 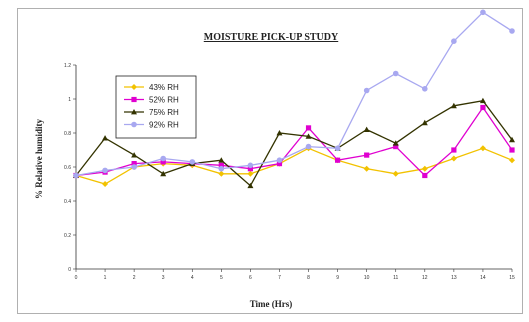 I want to click on legend-item: 92% RH, so click(x=151, y=125).